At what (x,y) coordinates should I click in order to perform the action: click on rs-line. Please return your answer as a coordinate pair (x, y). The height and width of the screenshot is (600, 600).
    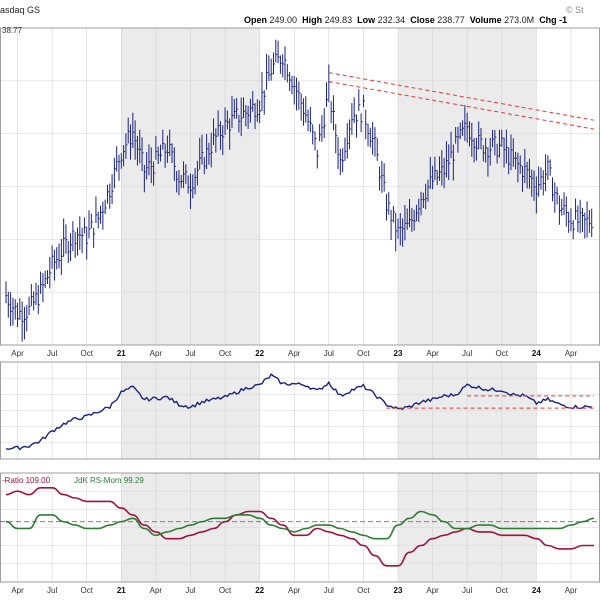
    Looking at the image, I should click on (298, 412).